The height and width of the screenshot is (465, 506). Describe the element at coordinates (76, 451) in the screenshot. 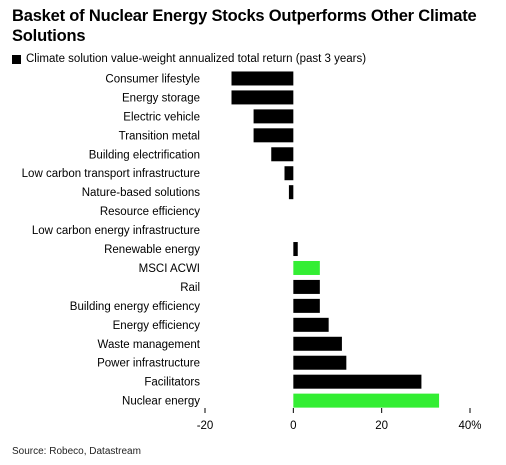

I see `source-note: Source: Robeco, Datastream` at that location.